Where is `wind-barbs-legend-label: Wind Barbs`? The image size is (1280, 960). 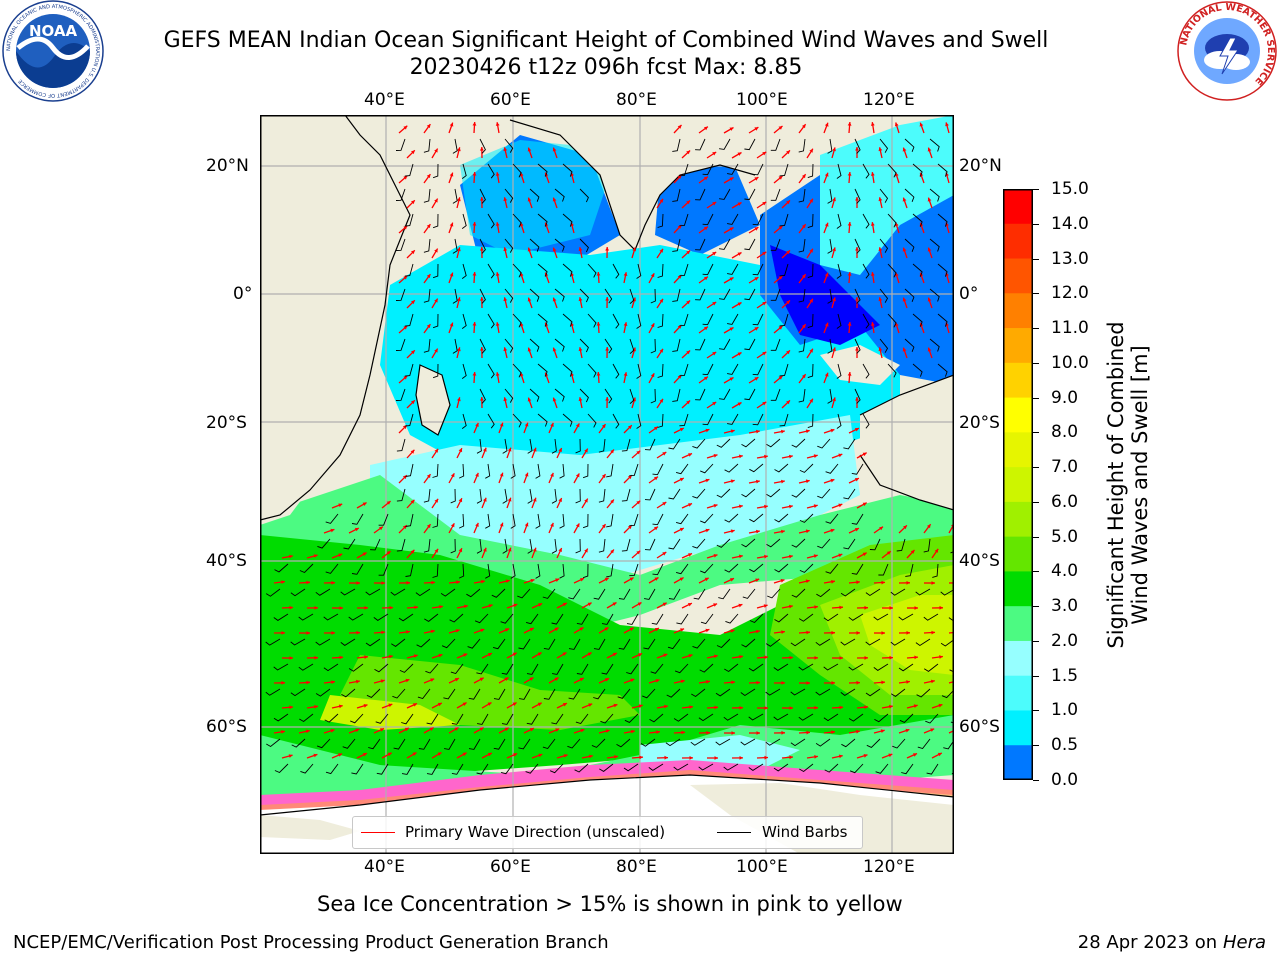 wind-barbs-legend-label: Wind Barbs is located at coordinates (805, 832).